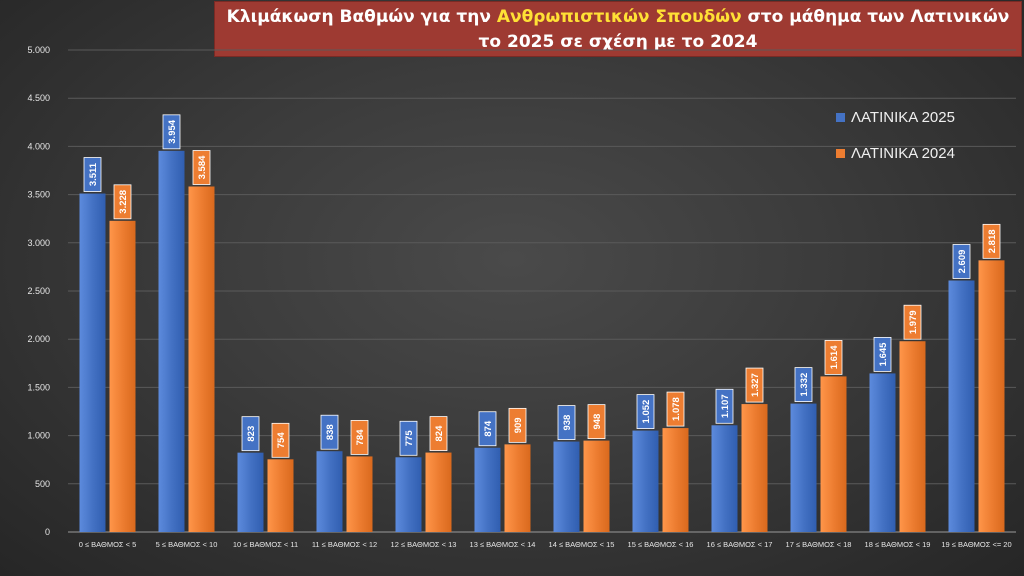 This screenshot has height=576, width=1024. What do you see at coordinates (424, 544) in the screenshot?
I see `x-category-label: 12 ≤ ΒΑΘΜΟΣ < 13` at bounding box center [424, 544].